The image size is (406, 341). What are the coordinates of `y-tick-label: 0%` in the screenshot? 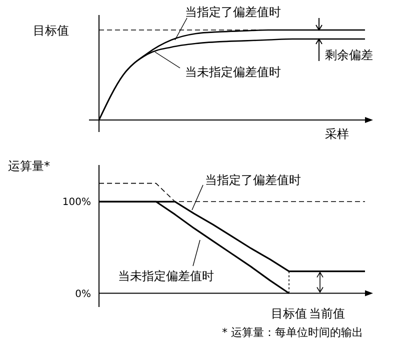 It's located at (83, 294).